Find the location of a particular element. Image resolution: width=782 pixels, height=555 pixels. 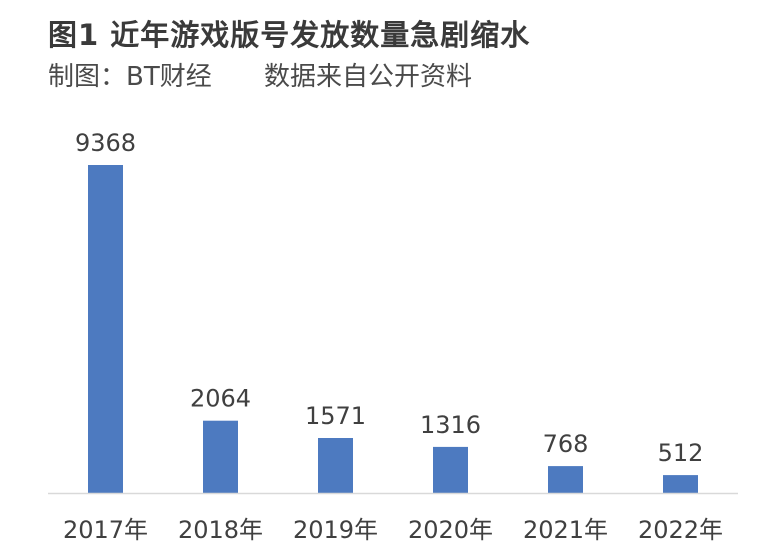

value-label-5: 512 is located at coordinates (681, 453).